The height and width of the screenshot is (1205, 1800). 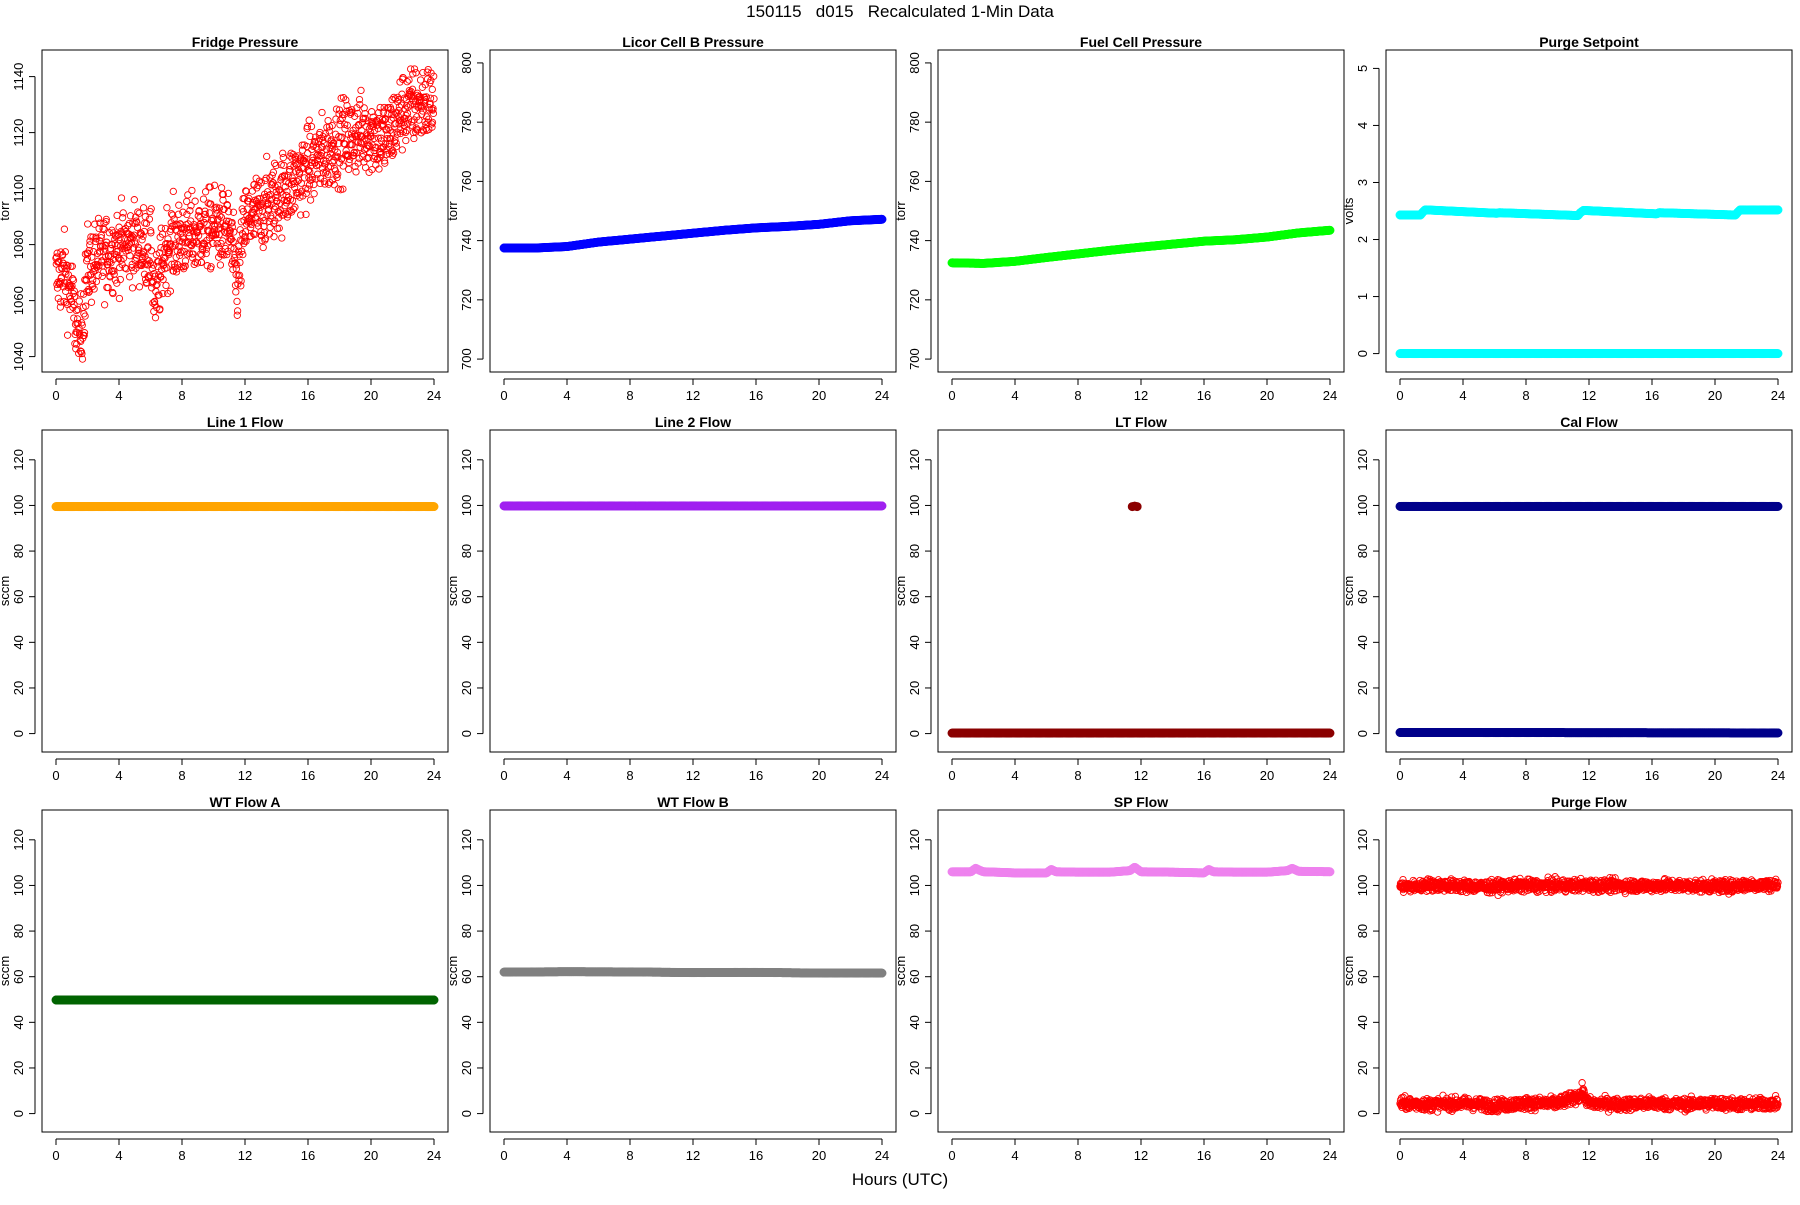 I want to click on y-tick-label: 800, so click(x=914, y=63).